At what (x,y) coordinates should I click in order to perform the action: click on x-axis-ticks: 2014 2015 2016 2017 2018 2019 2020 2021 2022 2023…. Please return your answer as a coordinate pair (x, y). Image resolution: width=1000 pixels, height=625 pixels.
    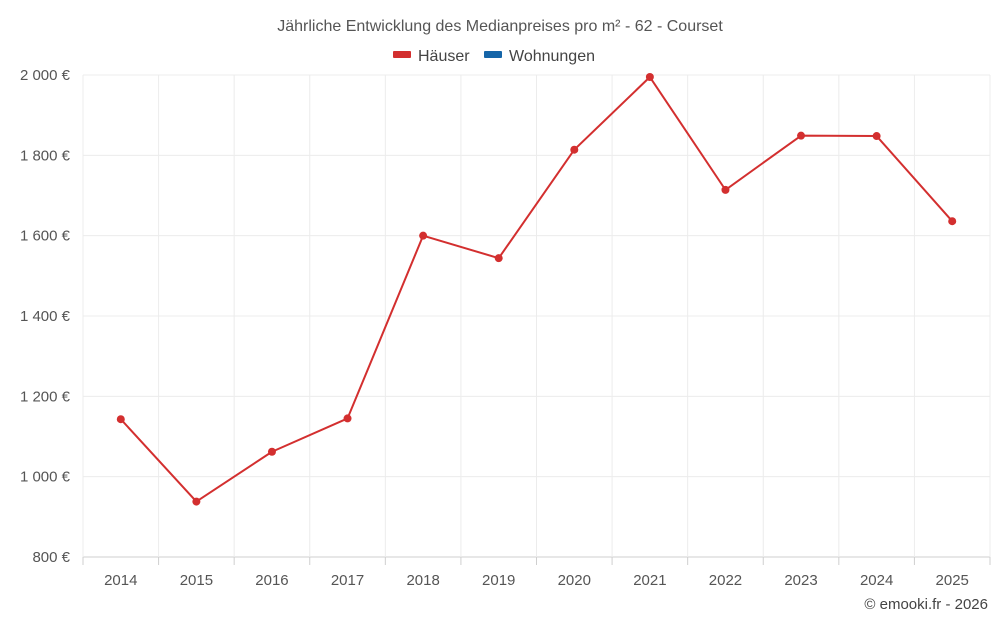
    Looking at the image, I should click on (536, 580).